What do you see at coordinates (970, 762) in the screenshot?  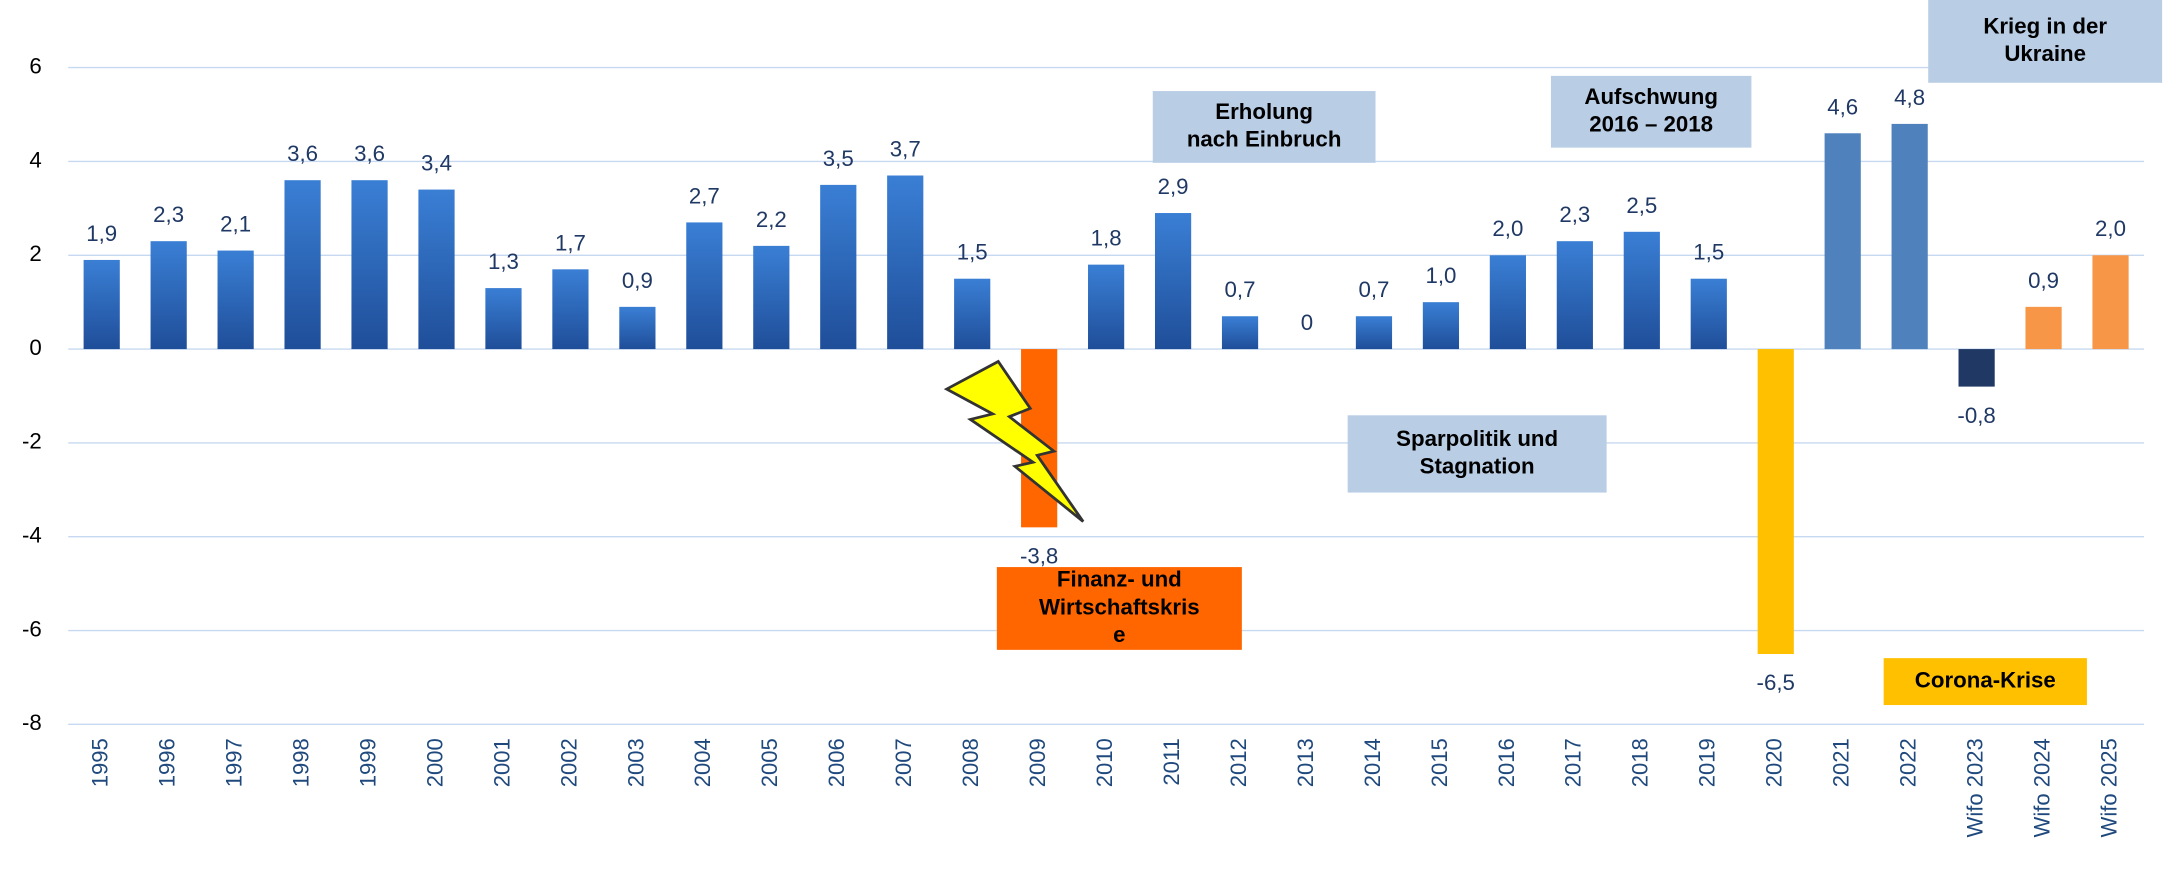 I see `x-tick-label: 2008` at bounding box center [970, 762].